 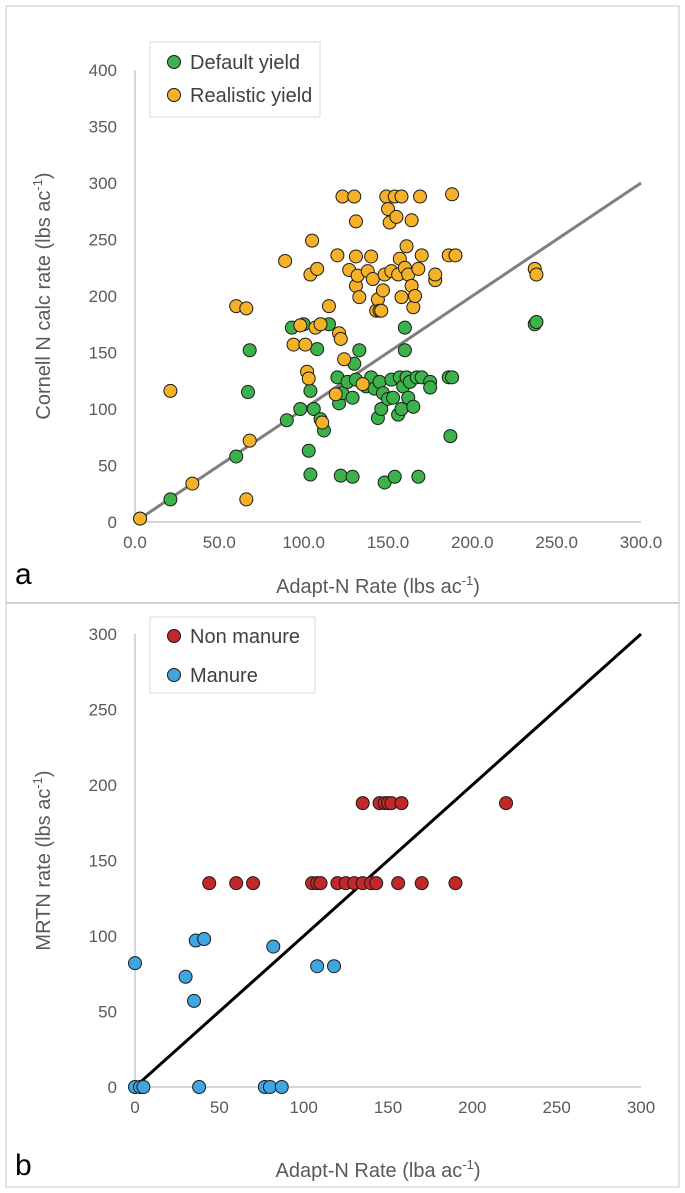 I want to click on y-tick-label: 50, so click(x=107, y=466).